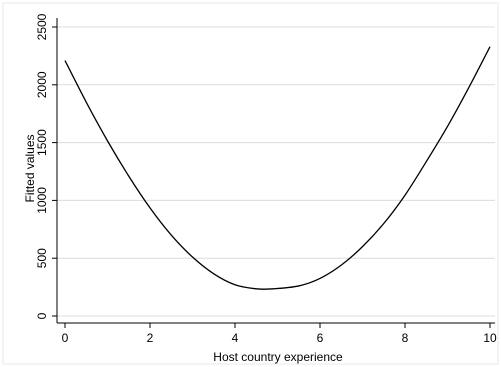  What do you see at coordinates (30, 168) in the screenshot?
I see `y-axis-title: Fitted values` at bounding box center [30, 168].